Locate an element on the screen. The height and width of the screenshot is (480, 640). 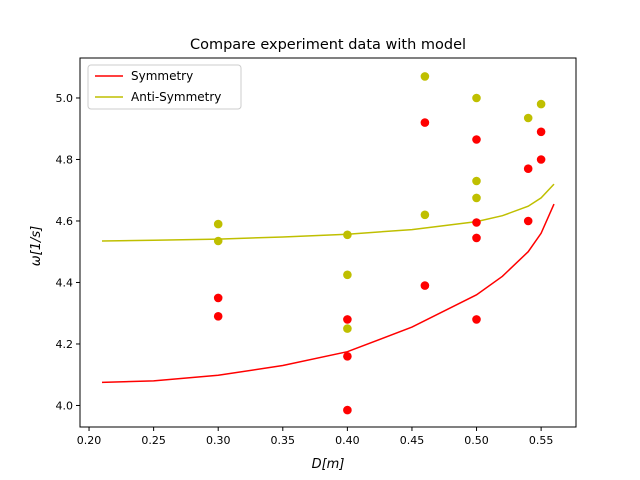
x-tick-label-4: 0.40 is located at coordinates (347, 440).